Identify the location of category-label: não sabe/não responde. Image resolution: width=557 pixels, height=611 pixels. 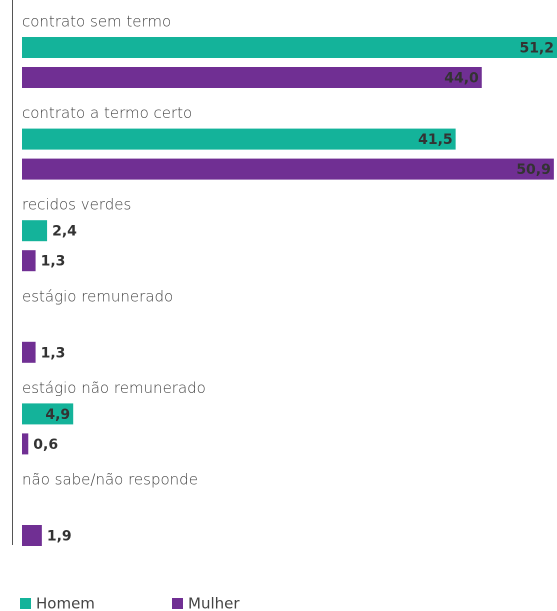
(110, 480).